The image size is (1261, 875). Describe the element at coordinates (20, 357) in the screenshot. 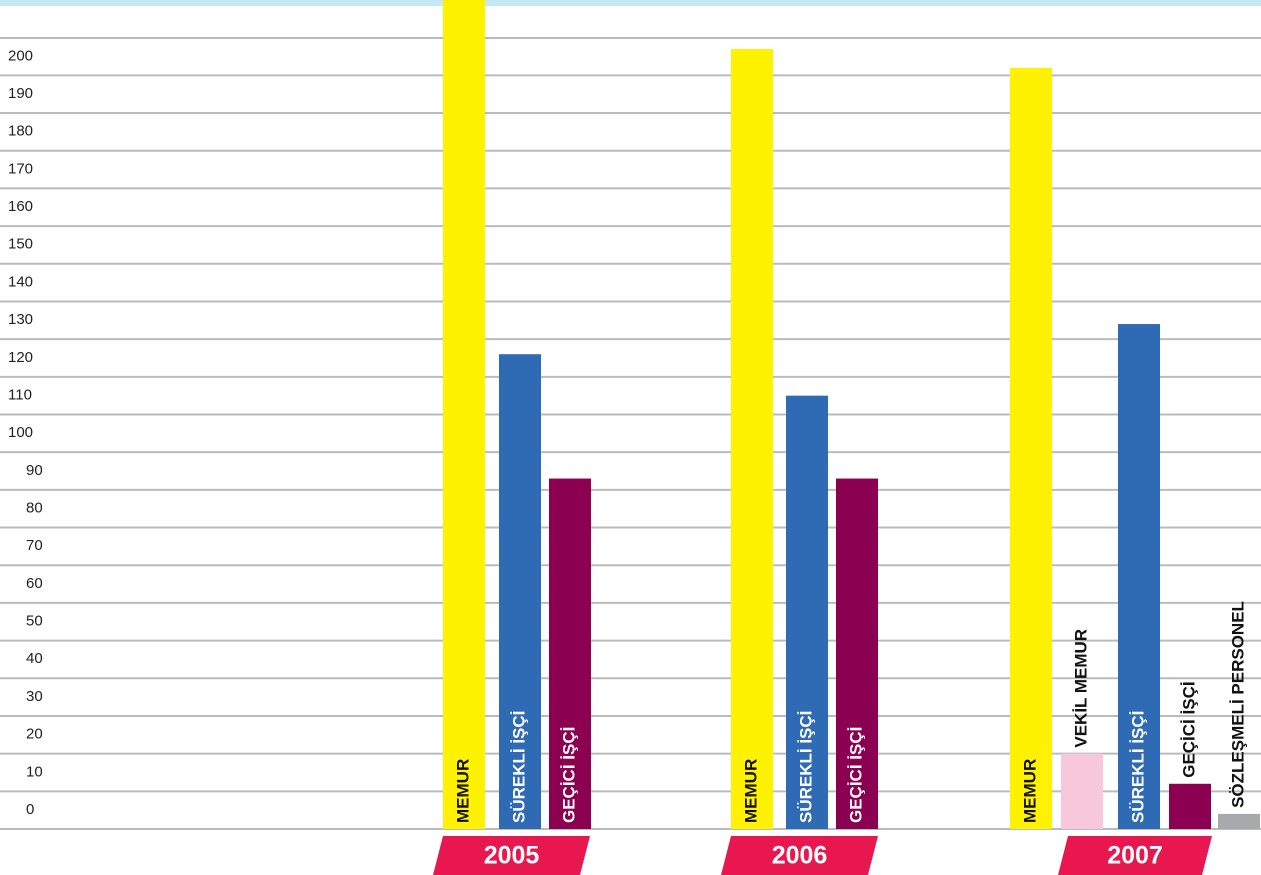

I see `y-tick-label: 120` at that location.